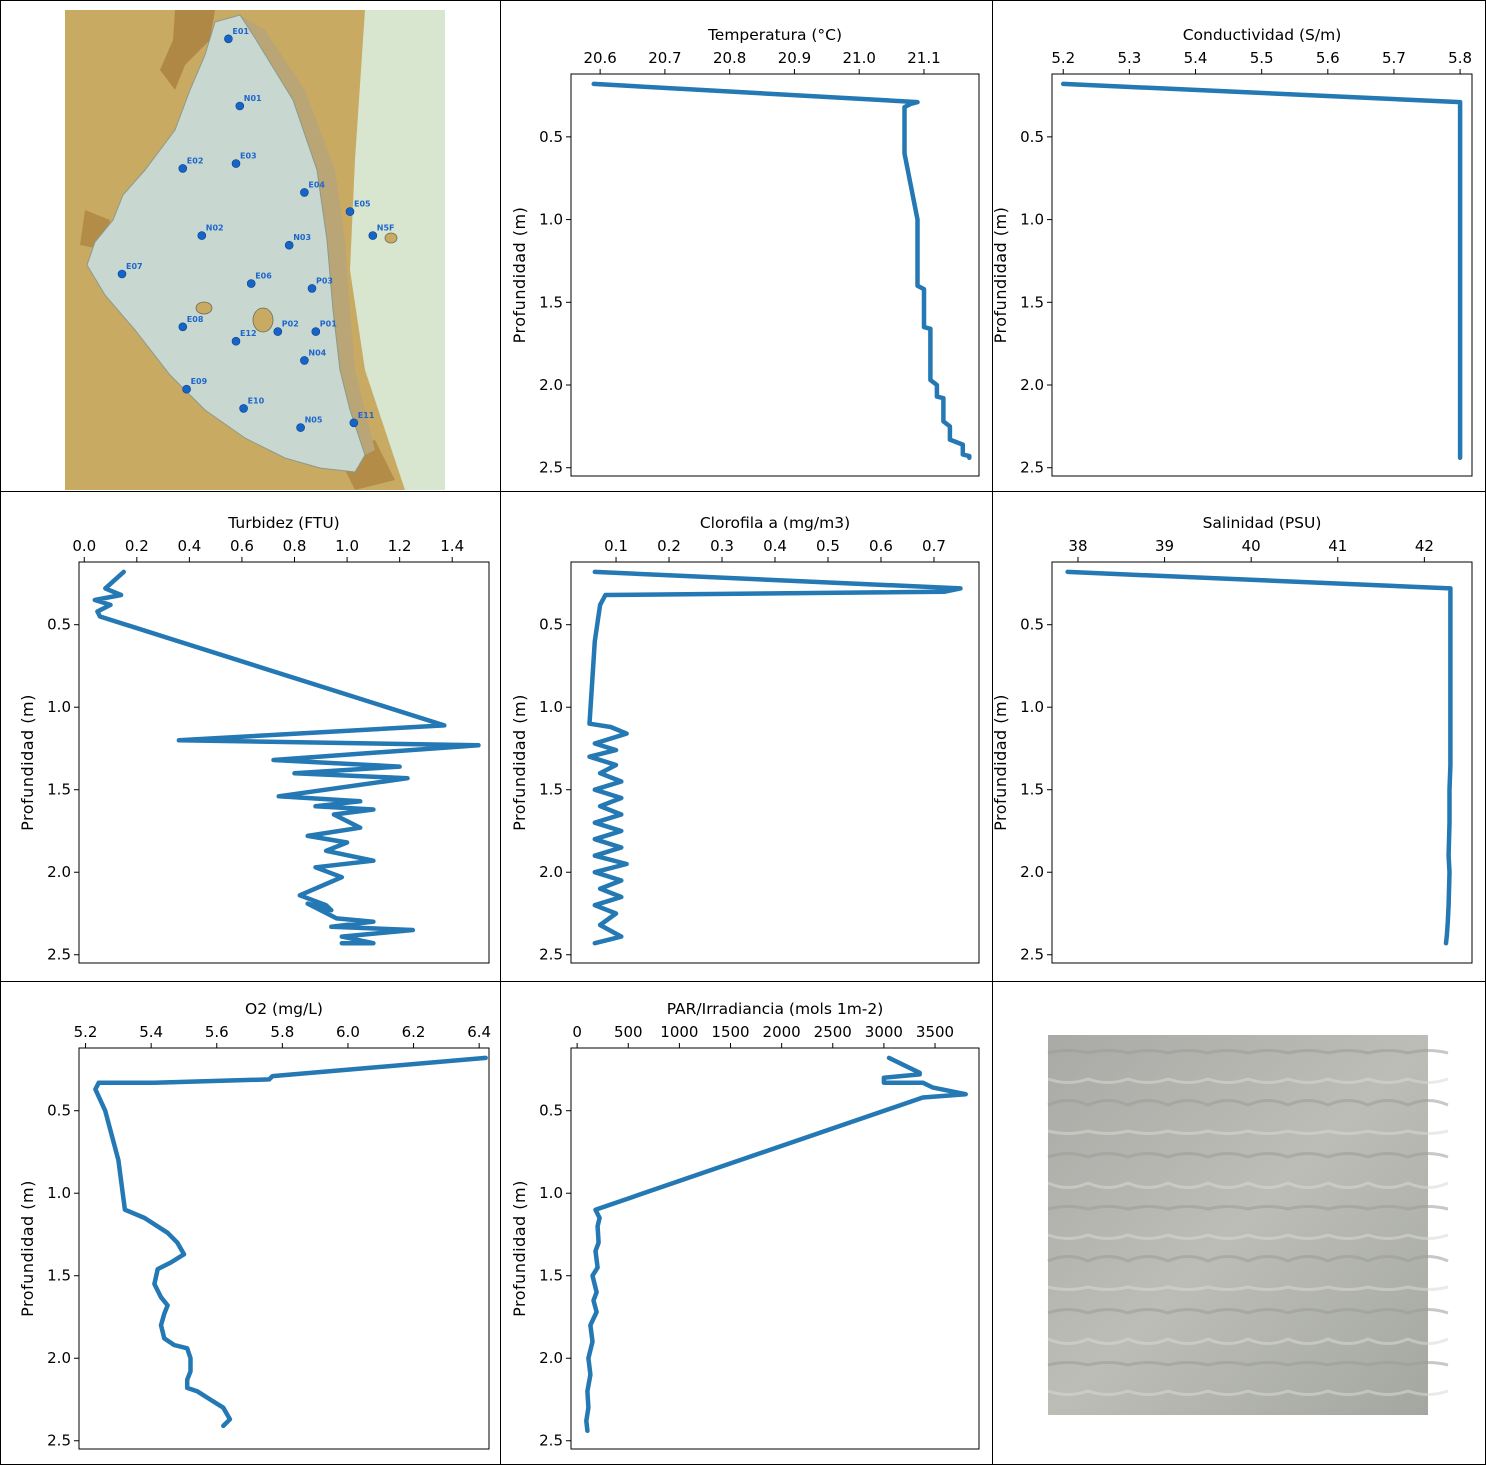 This screenshot has height=1465, width=1486. I want to click on temperature-ytick-label: 2.5, so click(551, 468).